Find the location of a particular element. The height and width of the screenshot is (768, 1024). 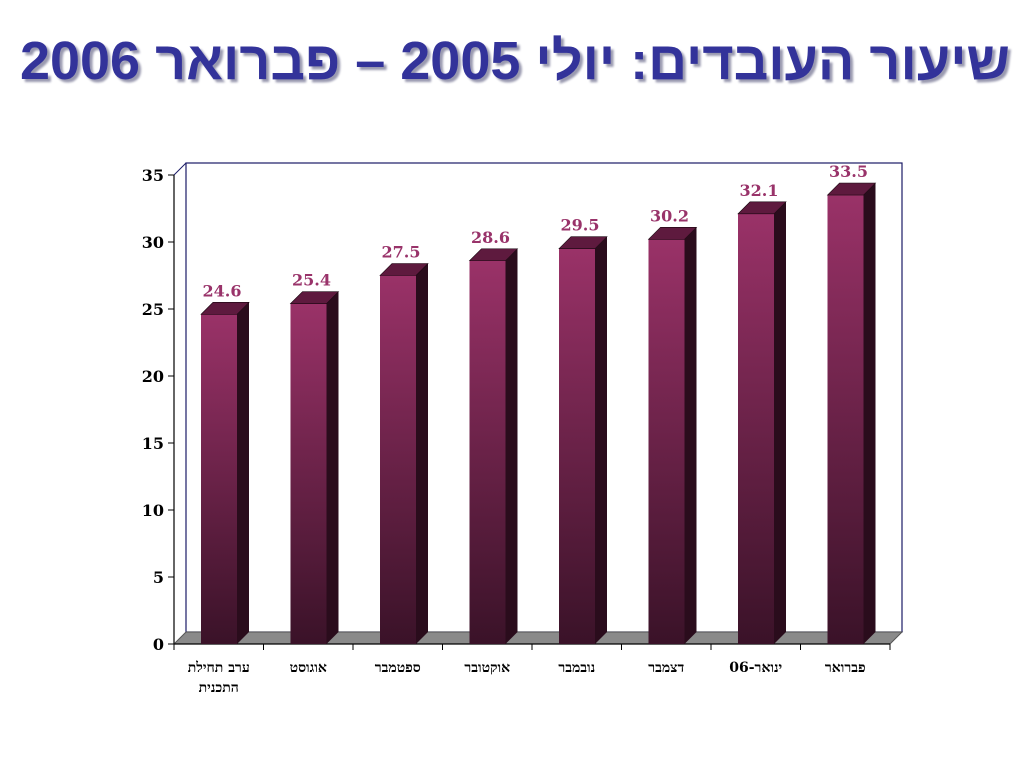

bar: 33.5 is located at coordinates (851, 403).